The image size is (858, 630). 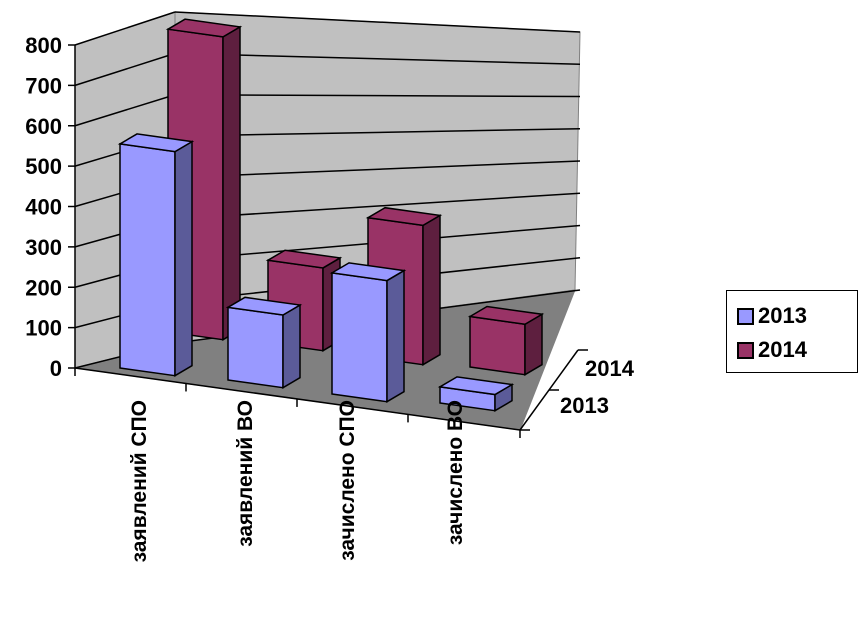 What do you see at coordinates (782, 315) in the screenshot?
I see `legend-label-2013: 2013` at bounding box center [782, 315].